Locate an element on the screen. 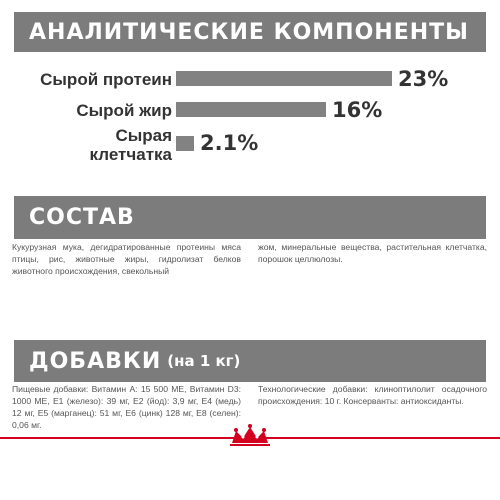  composition-title: СОСТАВ is located at coordinates (82, 217).